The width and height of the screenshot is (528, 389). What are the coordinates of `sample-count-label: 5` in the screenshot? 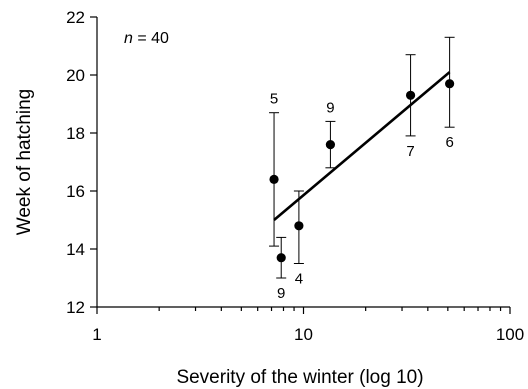 It's located at (274, 99).